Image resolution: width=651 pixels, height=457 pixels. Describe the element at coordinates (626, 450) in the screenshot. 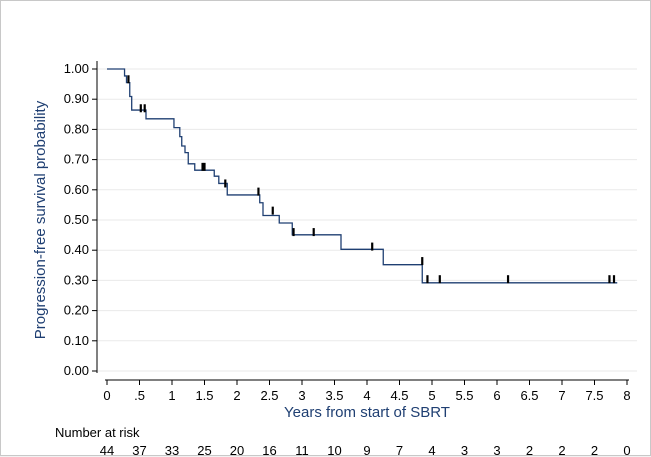

I see `risk-count: 0` at that location.